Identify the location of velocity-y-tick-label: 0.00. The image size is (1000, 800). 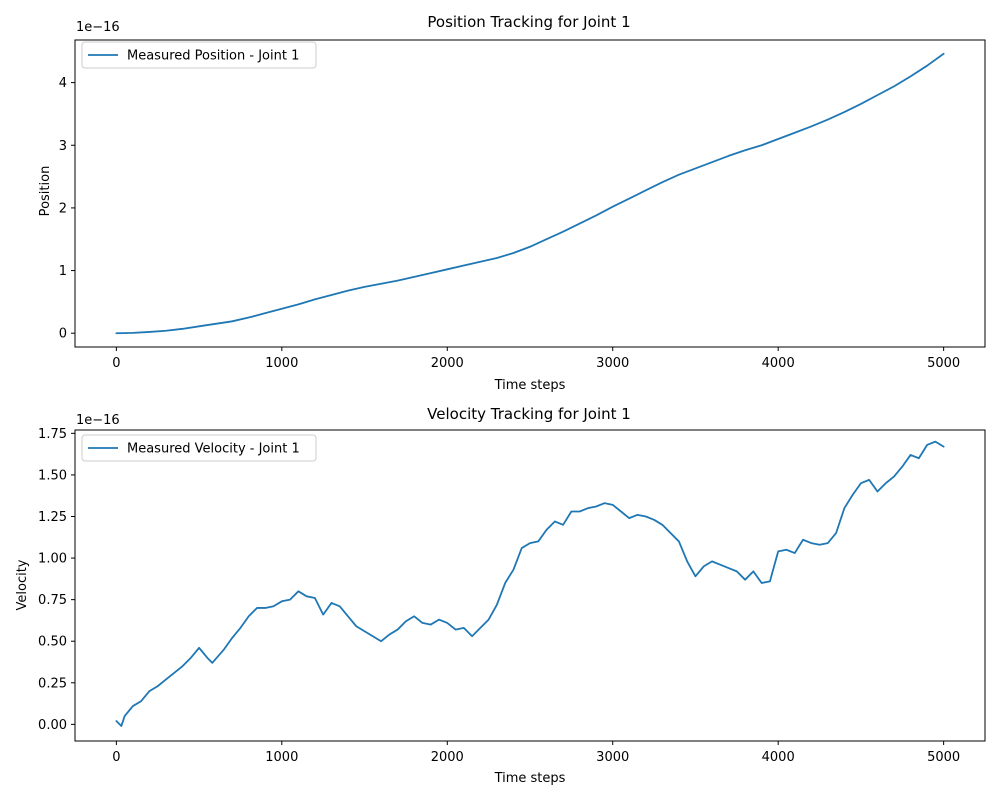
(52, 725).